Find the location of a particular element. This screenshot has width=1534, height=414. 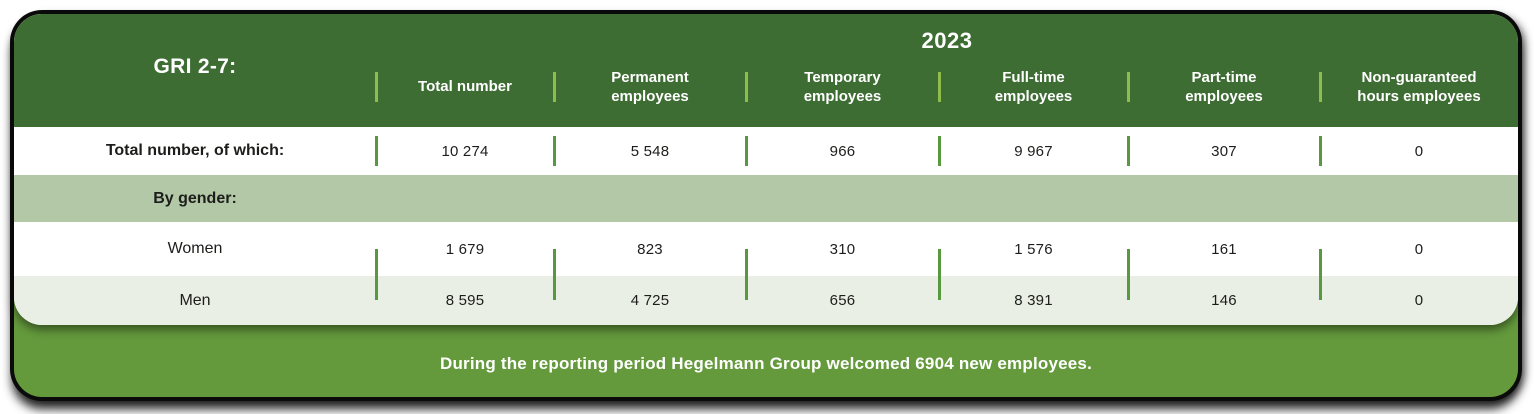

table-row-by-gender: By gender: is located at coordinates (766, 198).